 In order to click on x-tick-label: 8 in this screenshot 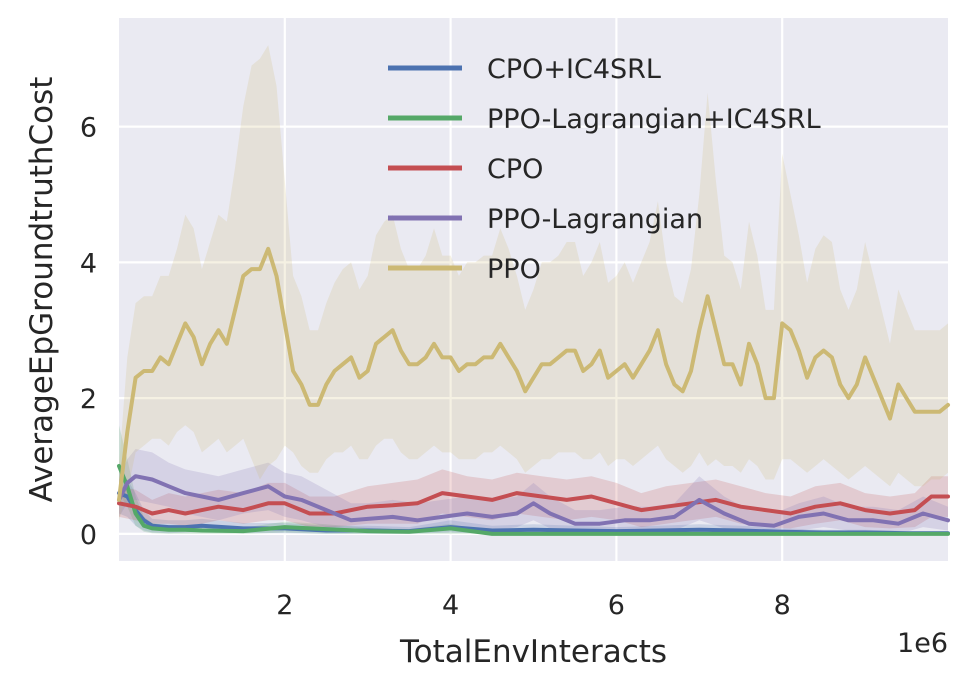, I will do `click(782, 605)`.